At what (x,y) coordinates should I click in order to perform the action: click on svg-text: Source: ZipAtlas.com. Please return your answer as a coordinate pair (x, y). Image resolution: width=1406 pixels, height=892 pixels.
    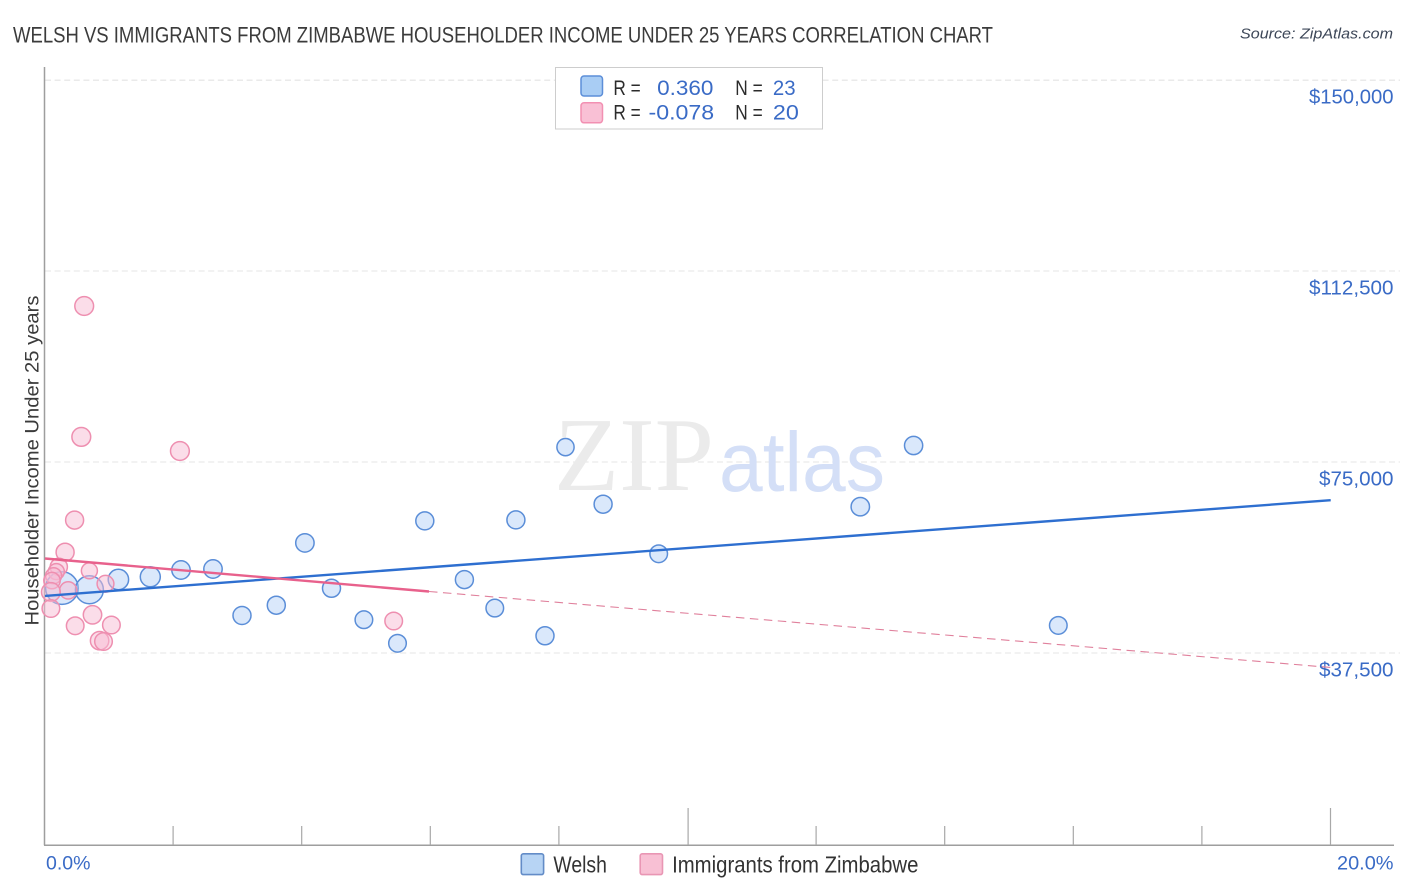
    Looking at the image, I should click on (1316, 35).